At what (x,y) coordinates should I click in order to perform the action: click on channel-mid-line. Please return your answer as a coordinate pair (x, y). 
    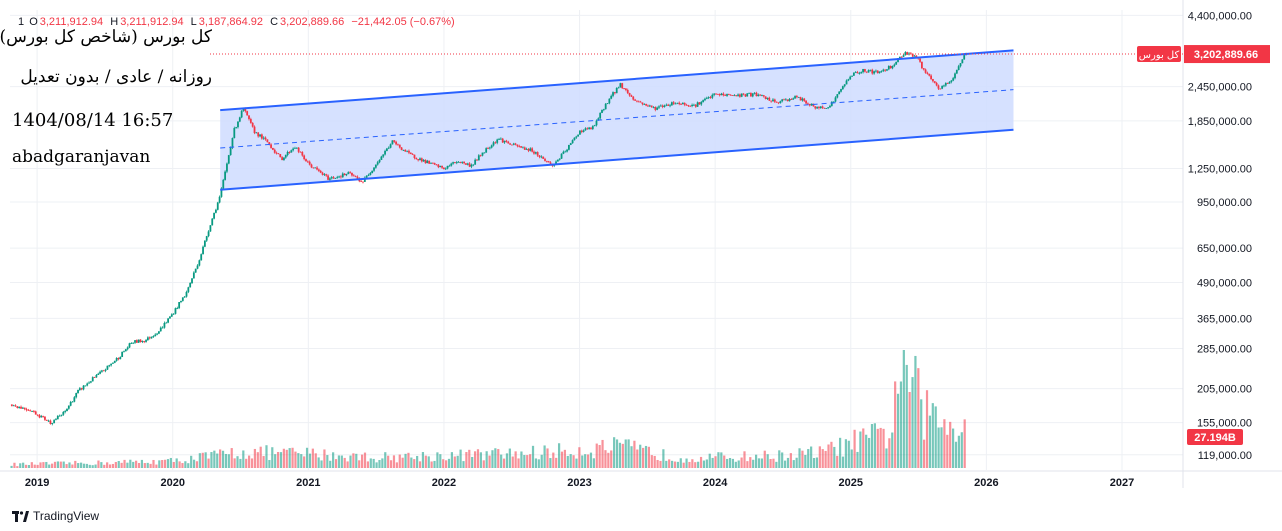
    Looking at the image, I should click on (617, 119).